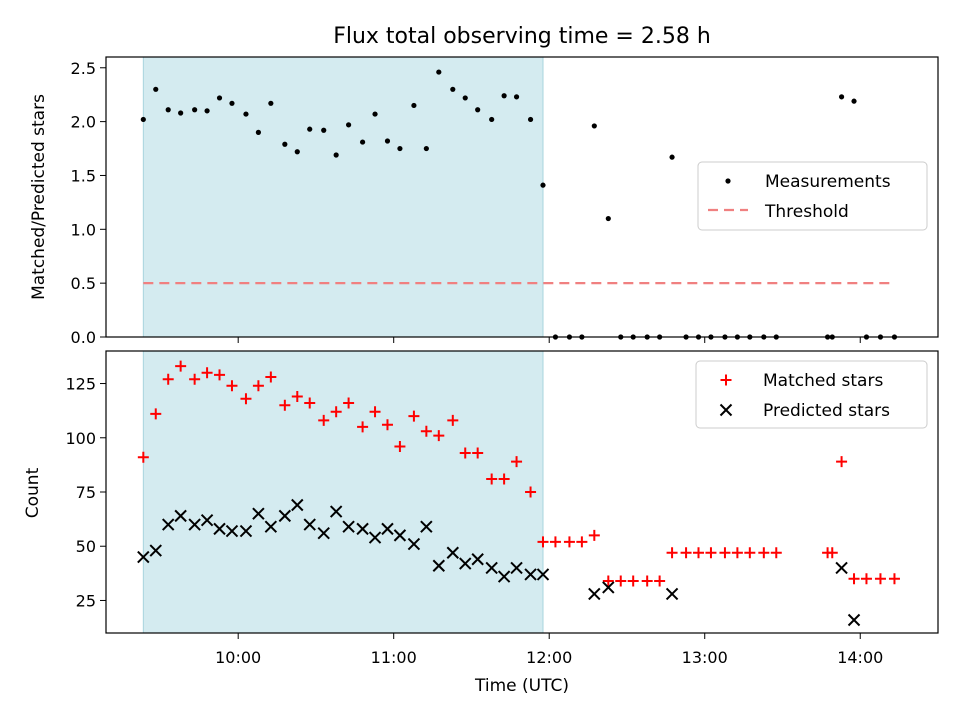 The height and width of the screenshot is (720, 960). Describe the element at coordinates (83, 175) in the screenshot. I see `y-tick-label: 1.5` at that location.